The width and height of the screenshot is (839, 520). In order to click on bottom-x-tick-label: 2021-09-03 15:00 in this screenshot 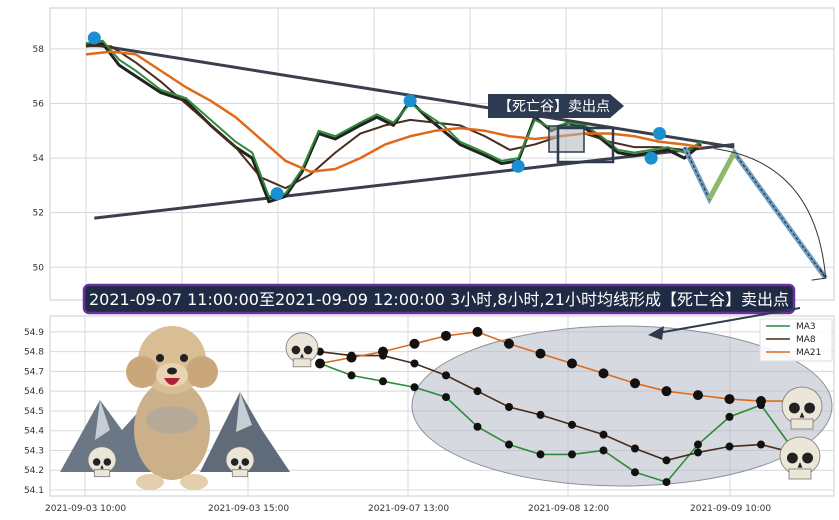, I will do `click(248, 509)`.